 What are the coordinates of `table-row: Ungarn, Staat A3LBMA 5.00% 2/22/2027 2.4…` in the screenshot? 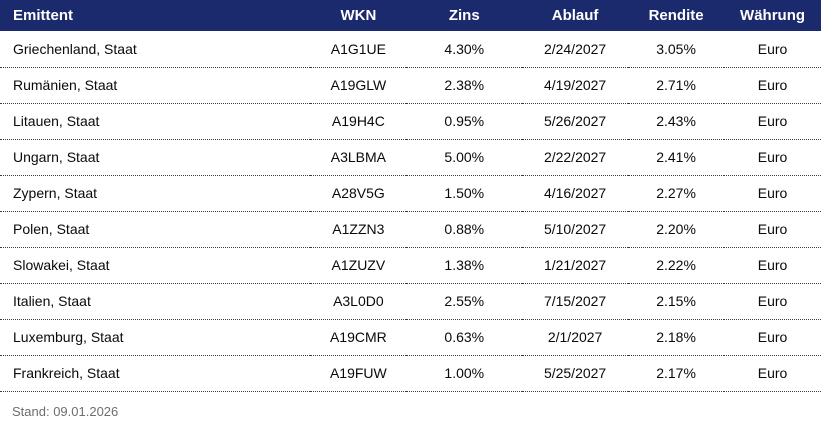 It's located at (410, 157).